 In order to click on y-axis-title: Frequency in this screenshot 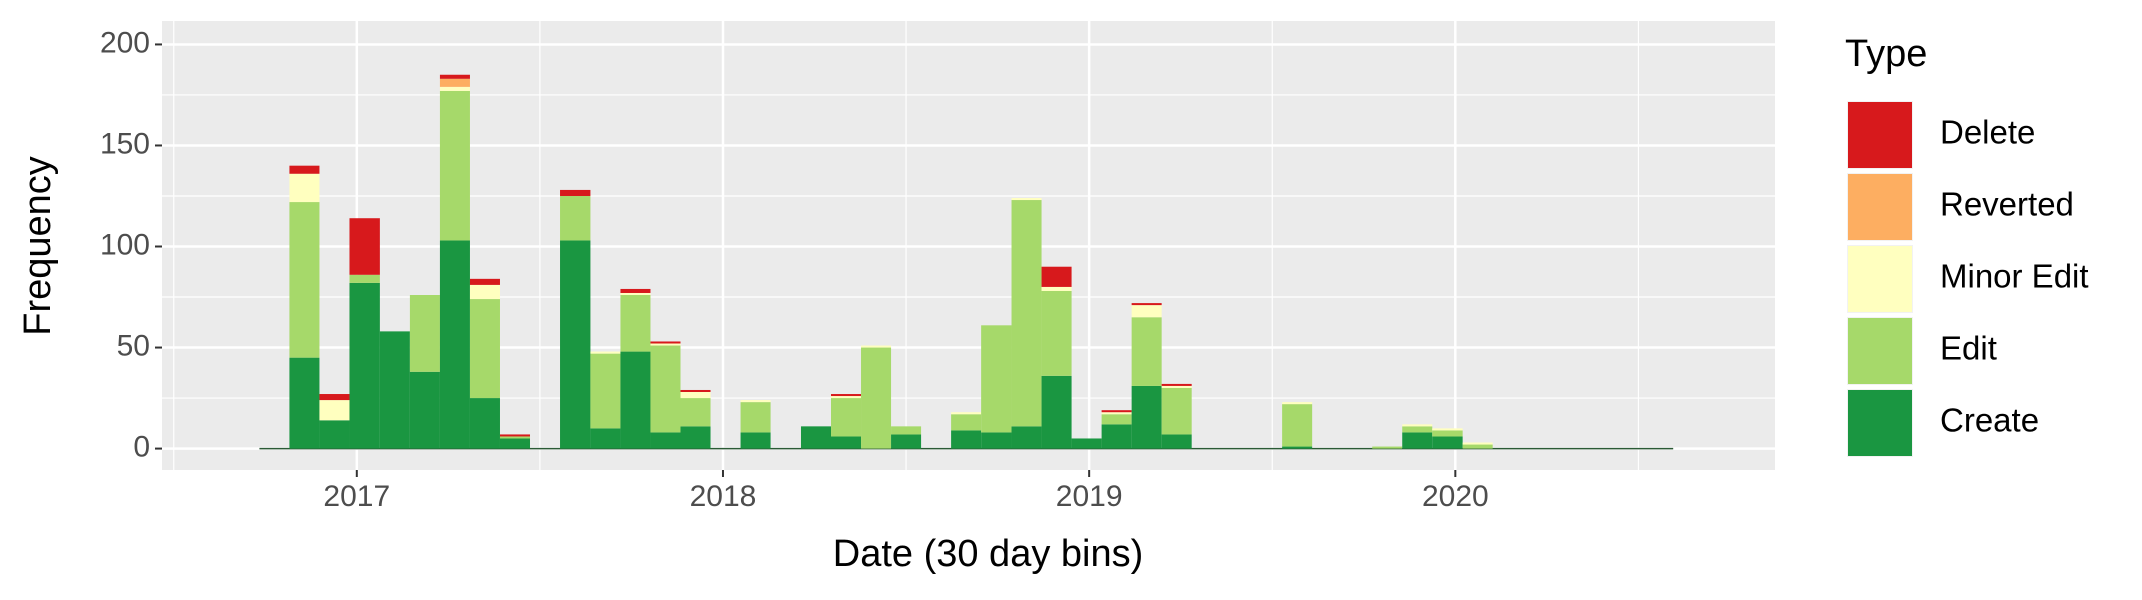, I will do `click(38, 246)`.